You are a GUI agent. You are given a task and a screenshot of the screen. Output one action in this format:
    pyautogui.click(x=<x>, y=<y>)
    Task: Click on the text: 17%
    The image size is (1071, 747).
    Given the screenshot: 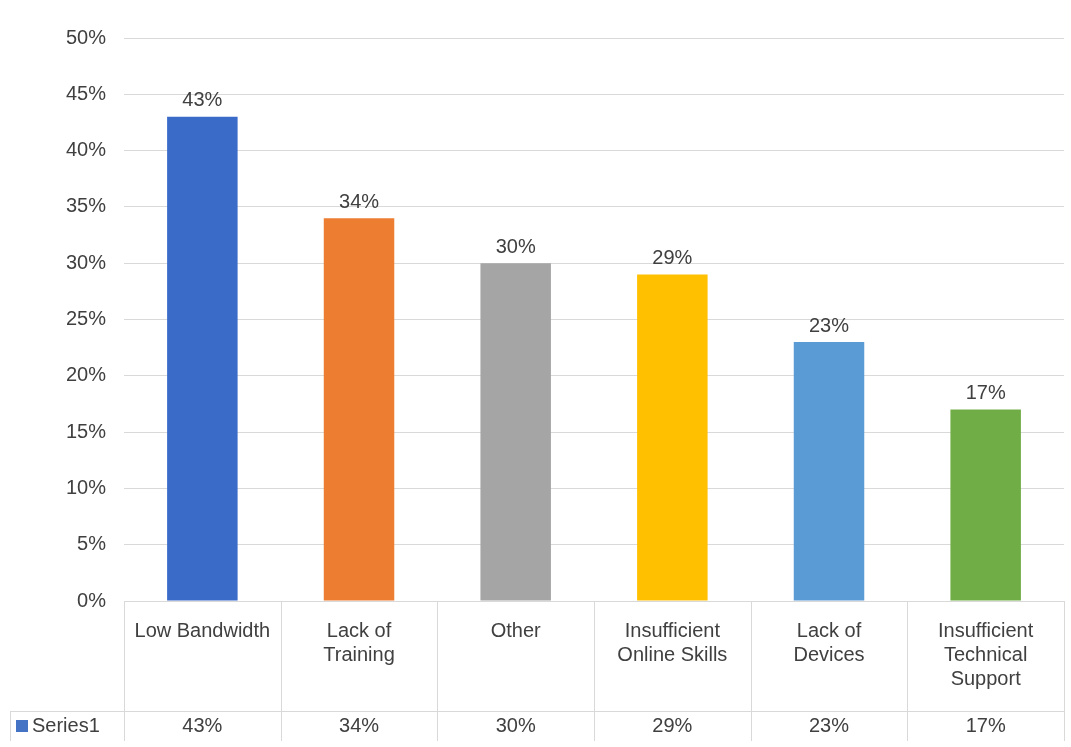 What is the action you would take?
    pyautogui.click(x=985, y=392)
    